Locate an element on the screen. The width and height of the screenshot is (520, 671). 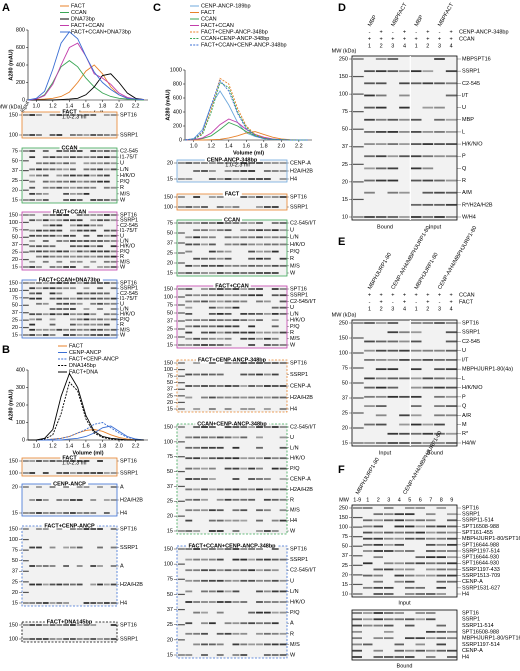
band-label: H4 is located at coordinates (293, 521).